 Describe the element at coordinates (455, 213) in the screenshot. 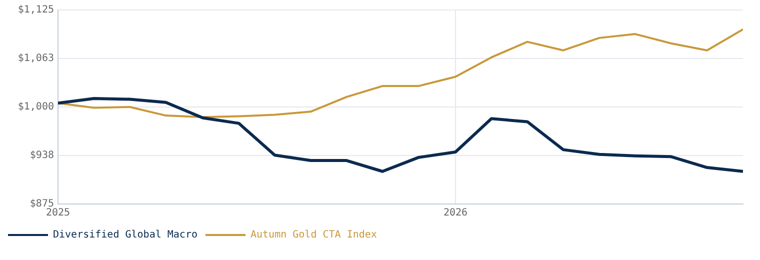

I see `x-tick-label: 2026` at that location.